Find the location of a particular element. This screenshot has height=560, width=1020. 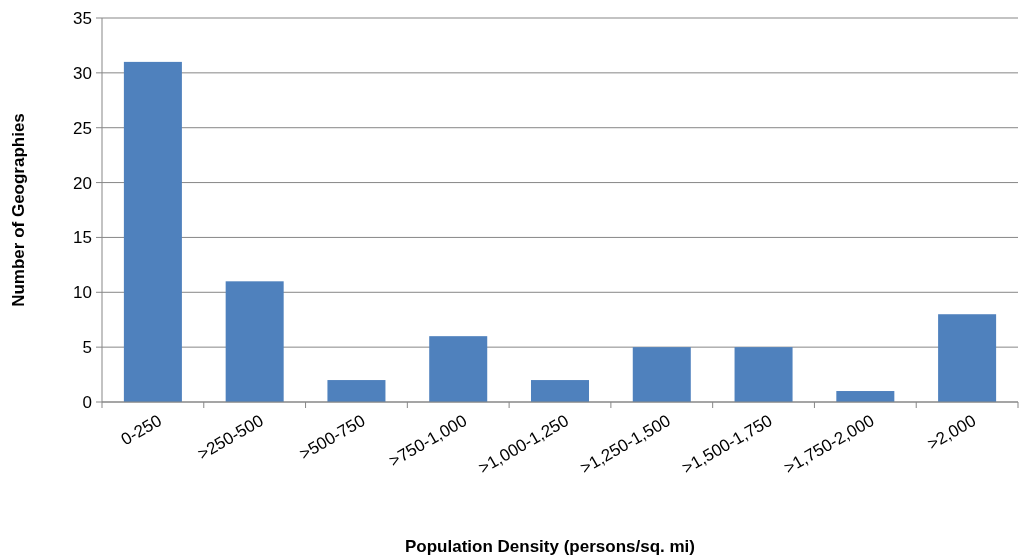

y-tick-label: 5 is located at coordinates (87, 348).